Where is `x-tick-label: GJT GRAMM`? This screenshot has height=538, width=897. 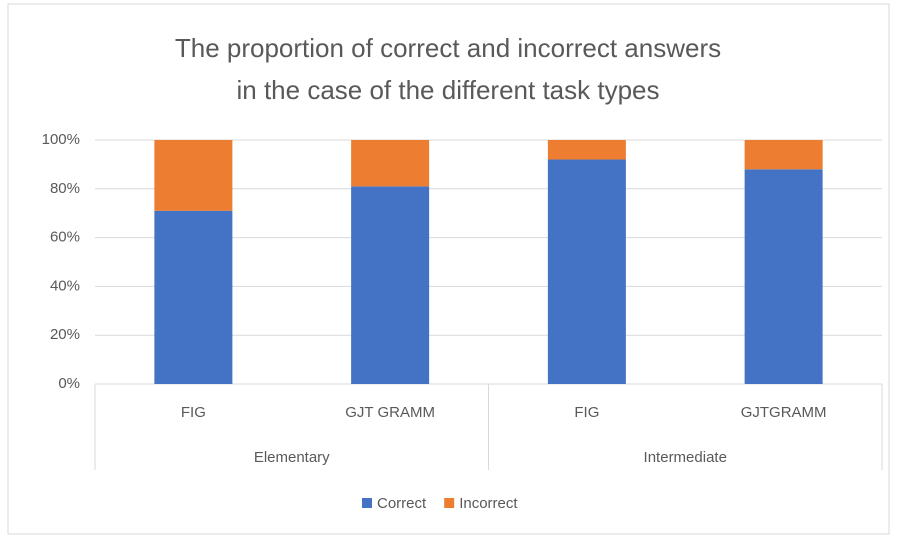 x-tick-label: GJT GRAMM is located at coordinates (390, 412).